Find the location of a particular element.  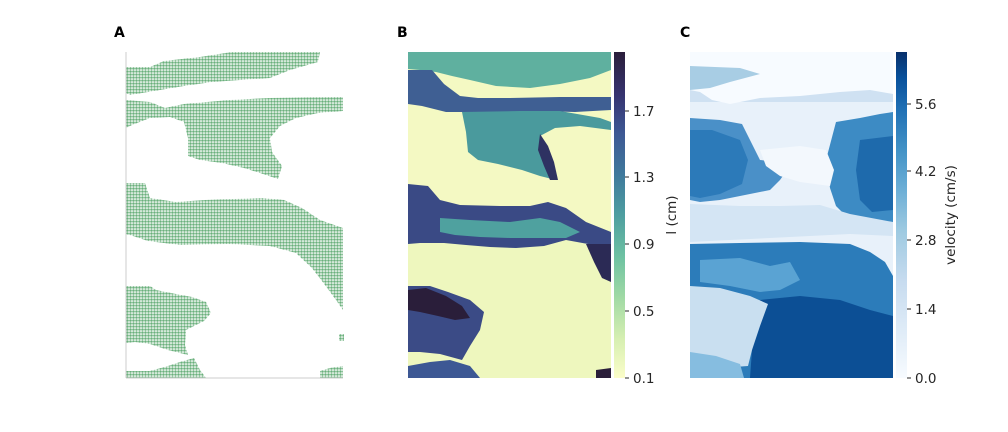

heatmap-c-bottom-dark is located at coordinates (821, 337).